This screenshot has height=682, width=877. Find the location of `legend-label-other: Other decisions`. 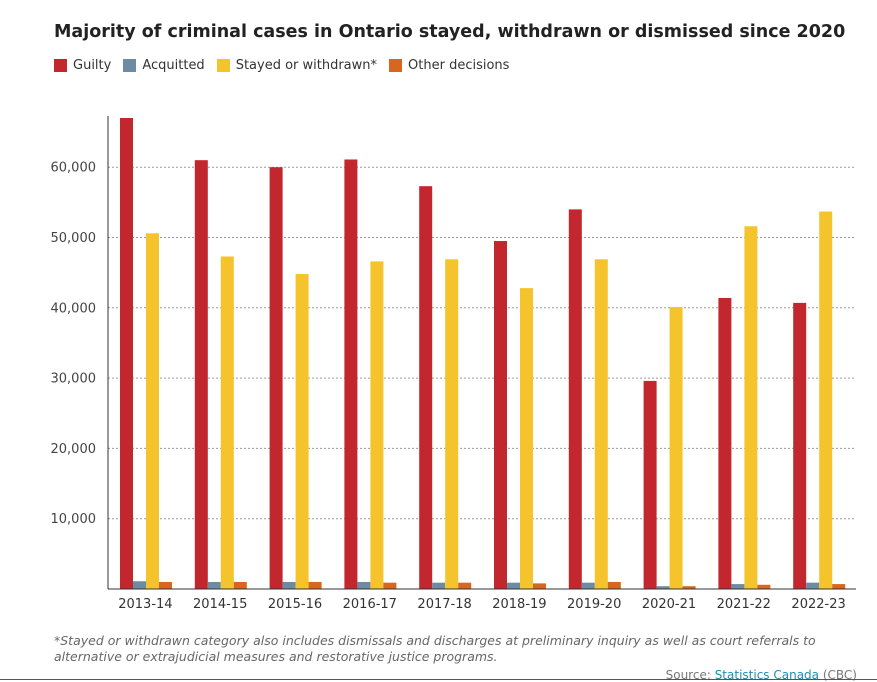

legend-label-other: Other decisions is located at coordinates (459, 65).